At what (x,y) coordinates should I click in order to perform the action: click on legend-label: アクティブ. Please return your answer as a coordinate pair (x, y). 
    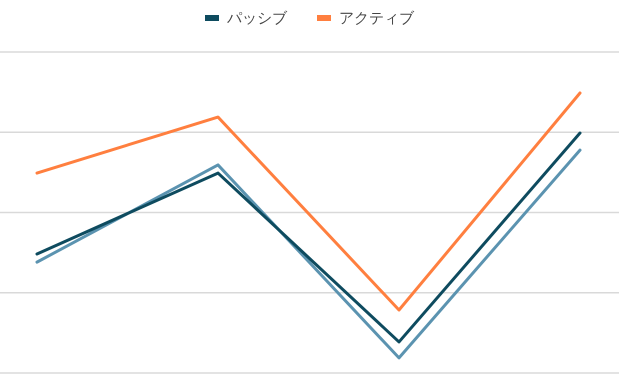
    Looking at the image, I should click on (377, 18).